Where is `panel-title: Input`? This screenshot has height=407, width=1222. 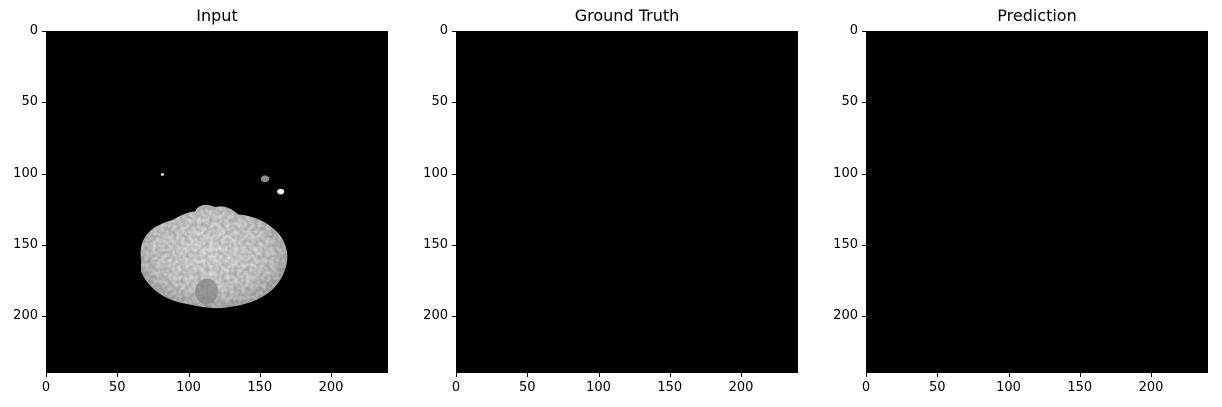
panel-title: Input is located at coordinates (217, 15).